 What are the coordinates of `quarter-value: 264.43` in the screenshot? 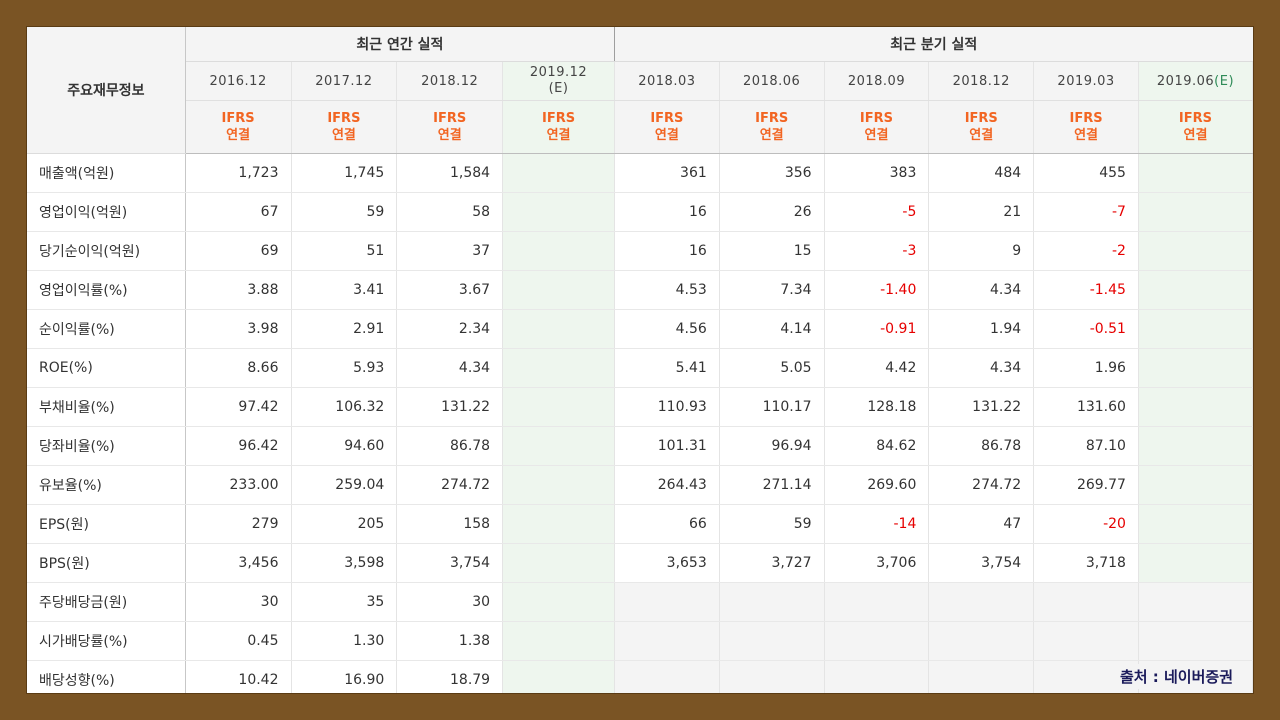 It's located at (666, 485).